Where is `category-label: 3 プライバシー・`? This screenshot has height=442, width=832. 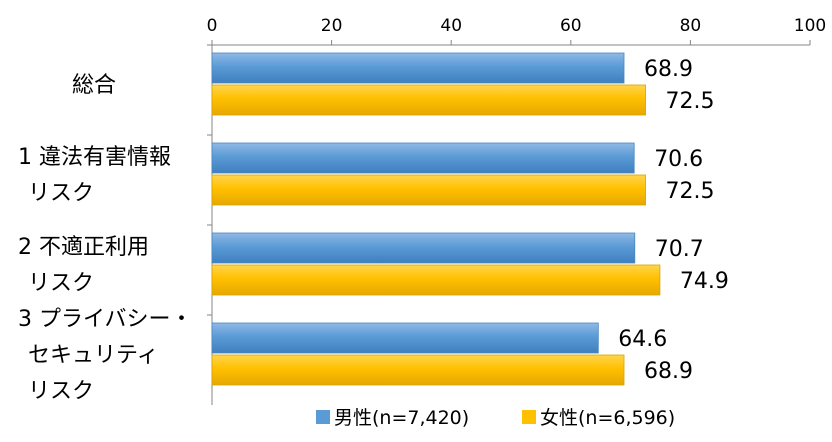
category-label: 3 プライバシー・ is located at coordinates (105, 319).